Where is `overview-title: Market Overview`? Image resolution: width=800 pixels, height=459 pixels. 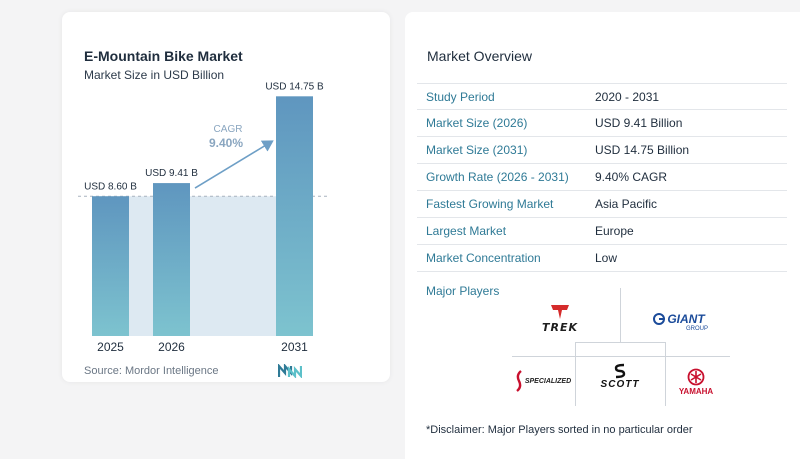 overview-title: Market Overview is located at coordinates (480, 56).